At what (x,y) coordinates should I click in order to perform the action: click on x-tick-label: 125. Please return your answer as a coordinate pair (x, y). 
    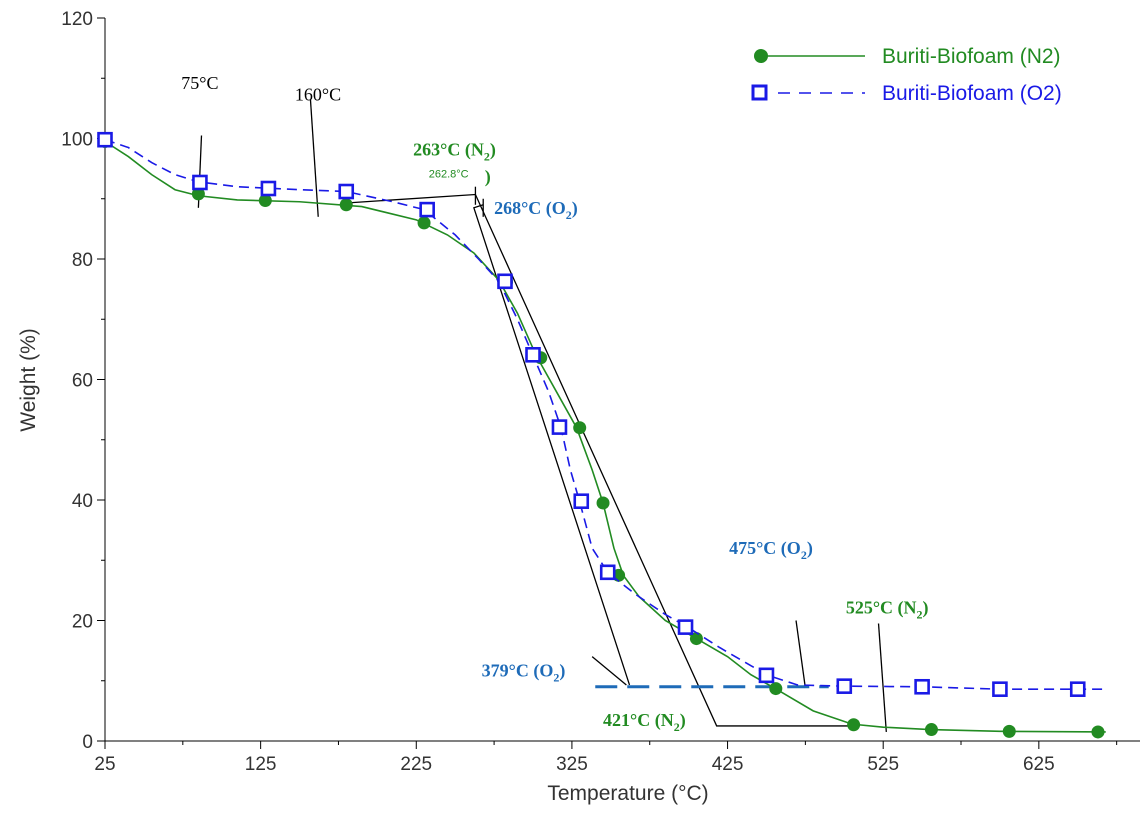
    Looking at the image, I should click on (261, 764).